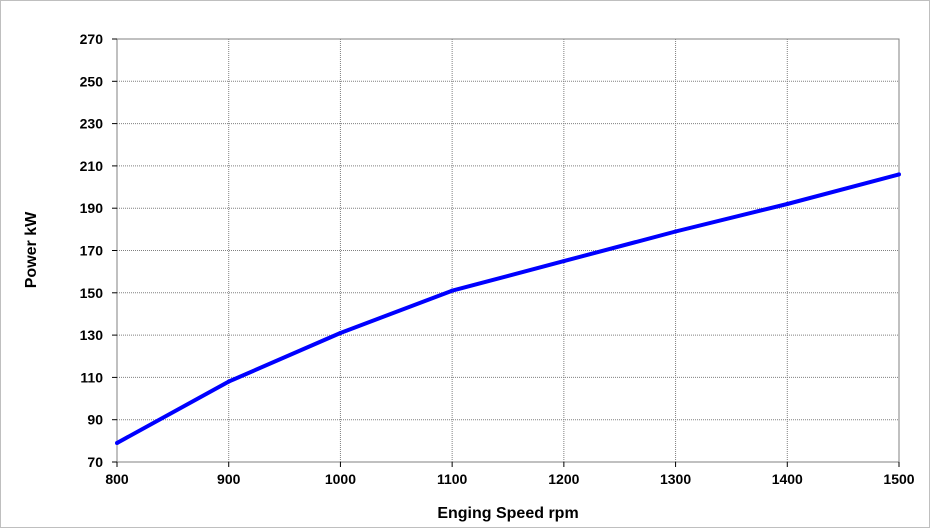  Describe the element at coordinates (563, 479) in the screenshot. I see `x-tick-label: 1200` at that location.